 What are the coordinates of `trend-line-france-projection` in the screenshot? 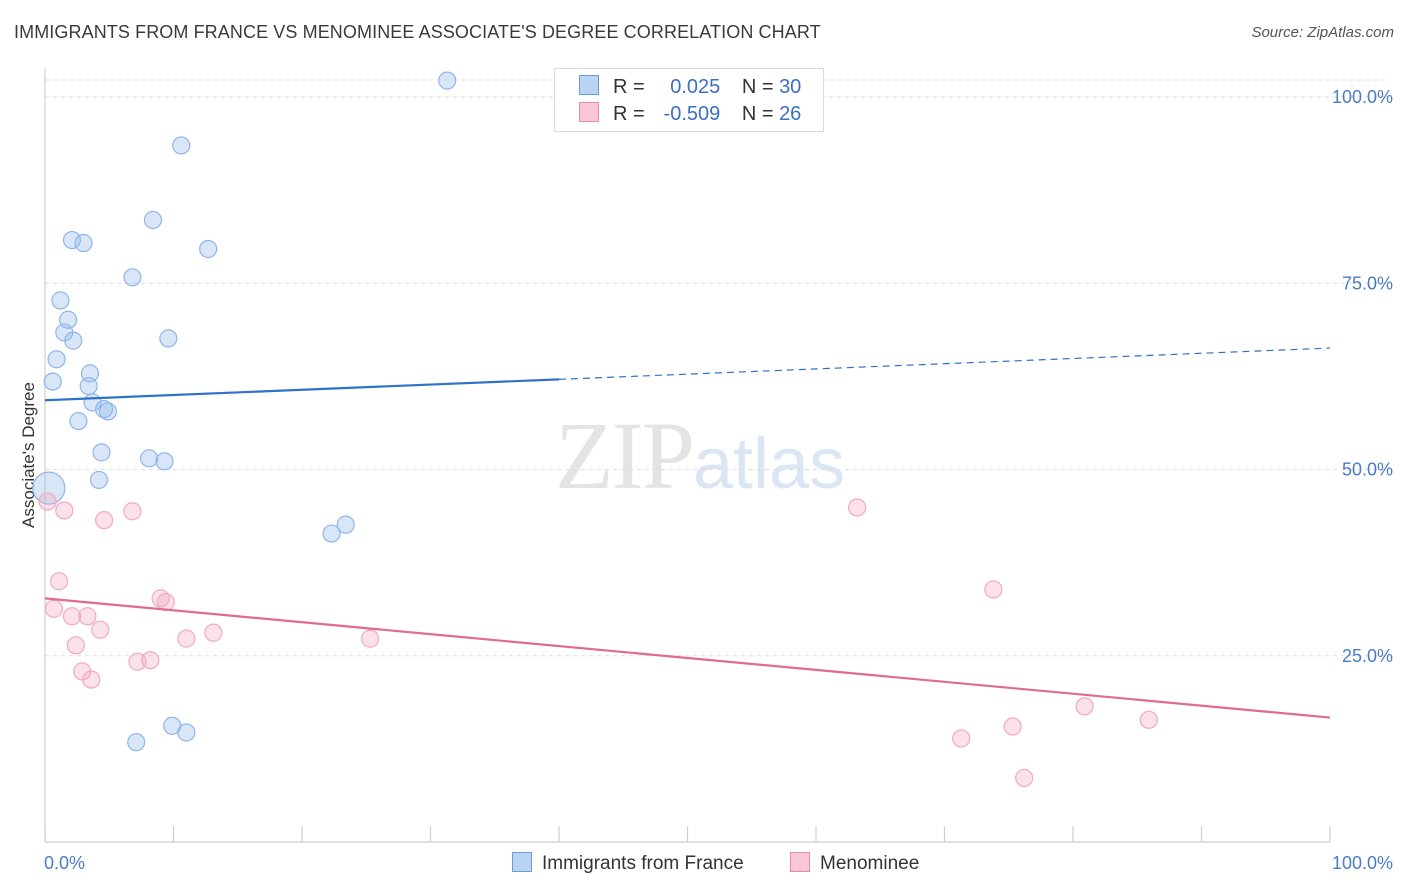 It's located at (944, 363).